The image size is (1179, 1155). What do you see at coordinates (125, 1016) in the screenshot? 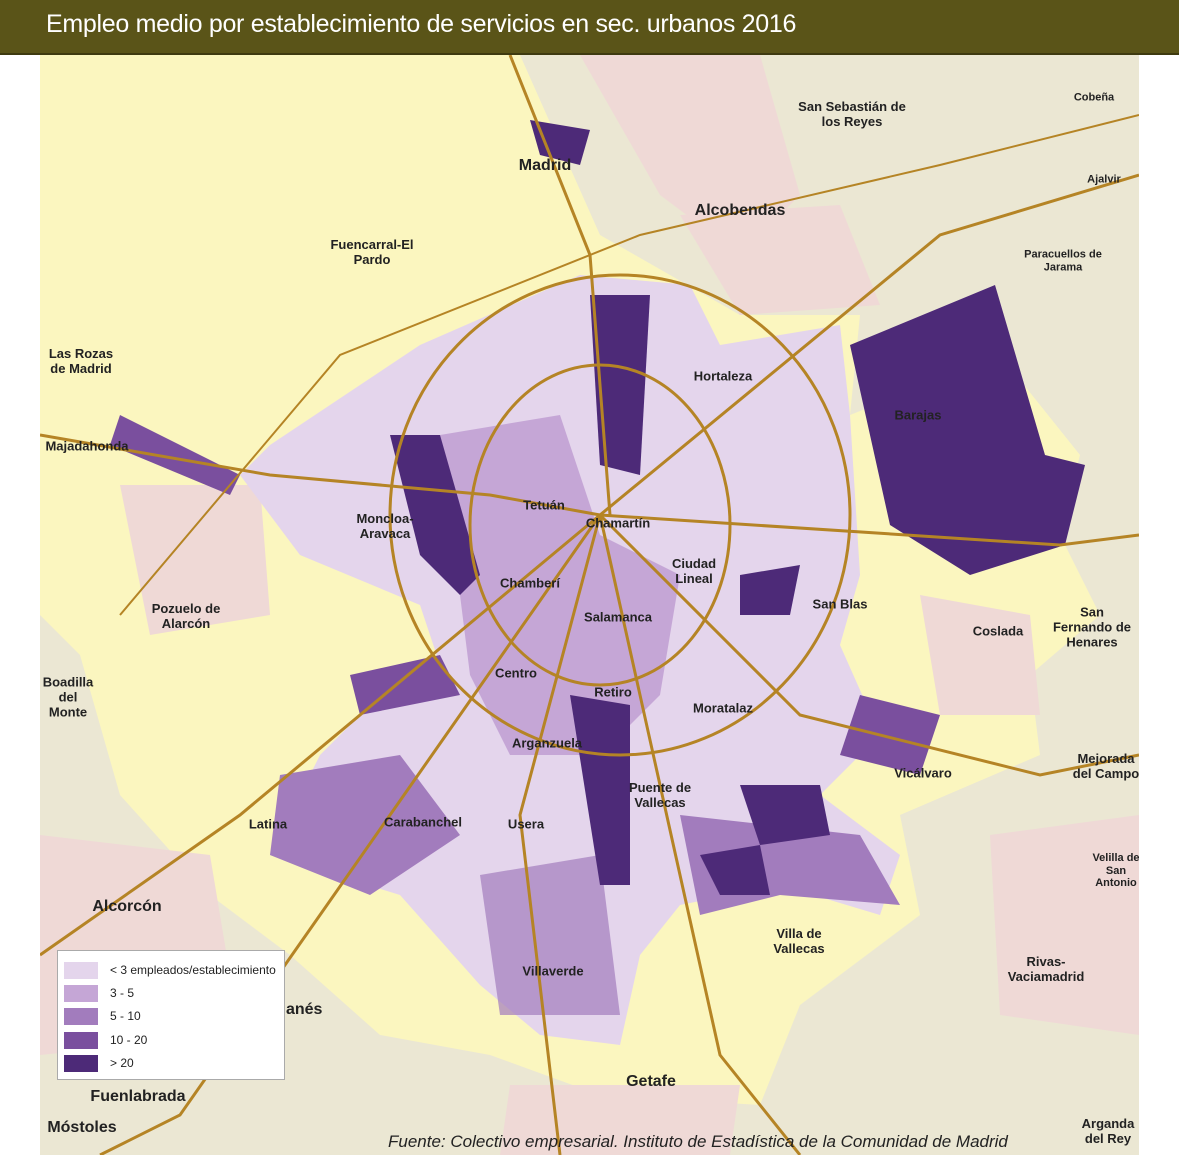
I see `legend-label: 5 - 10` at bounding box center [125, 1016].